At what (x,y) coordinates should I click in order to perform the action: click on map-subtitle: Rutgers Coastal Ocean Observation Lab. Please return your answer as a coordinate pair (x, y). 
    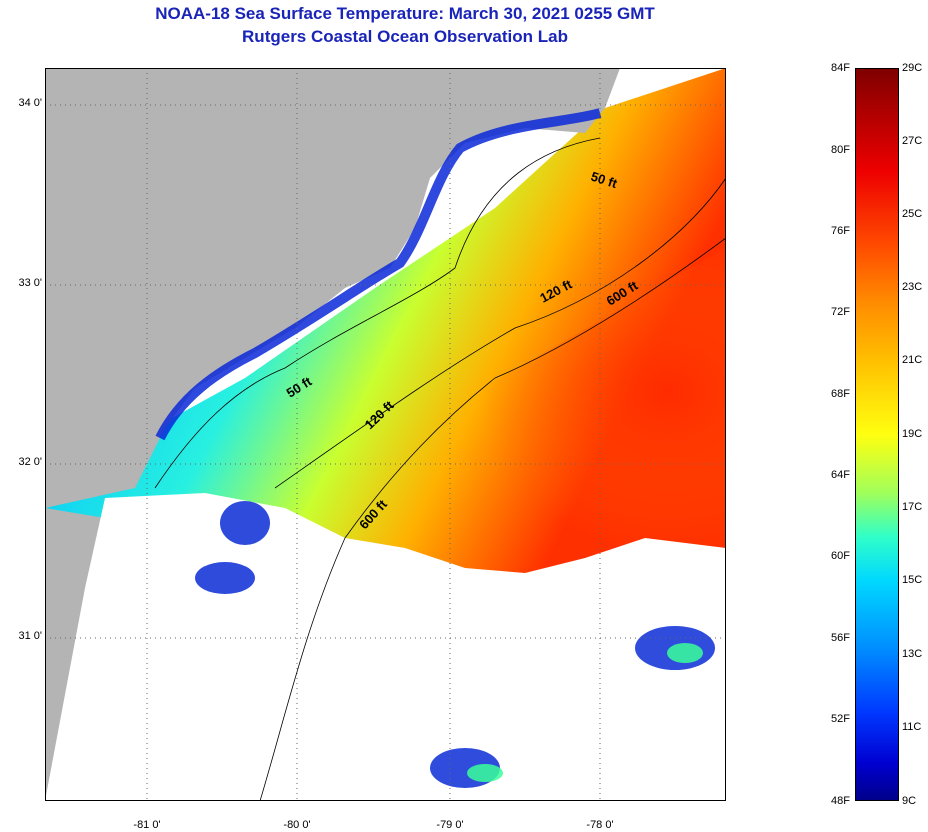
    Looking at the image, I should click on (405, 36).